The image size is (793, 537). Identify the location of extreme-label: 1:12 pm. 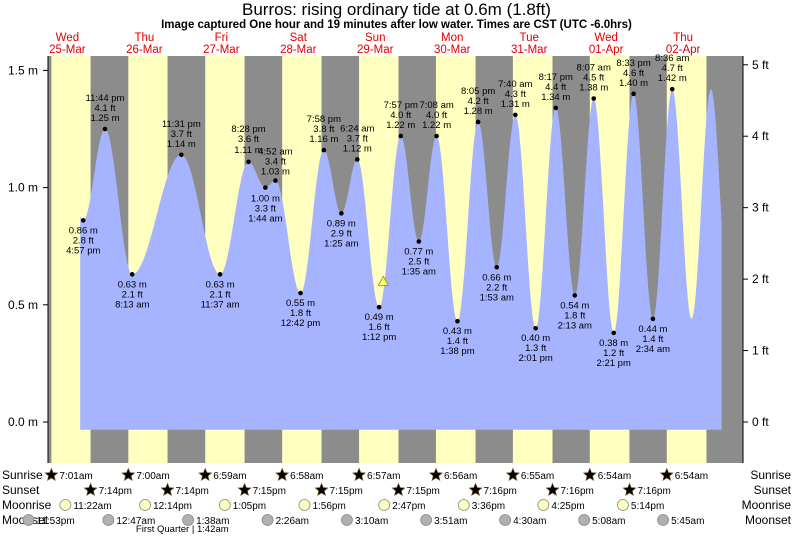
(379, 337).